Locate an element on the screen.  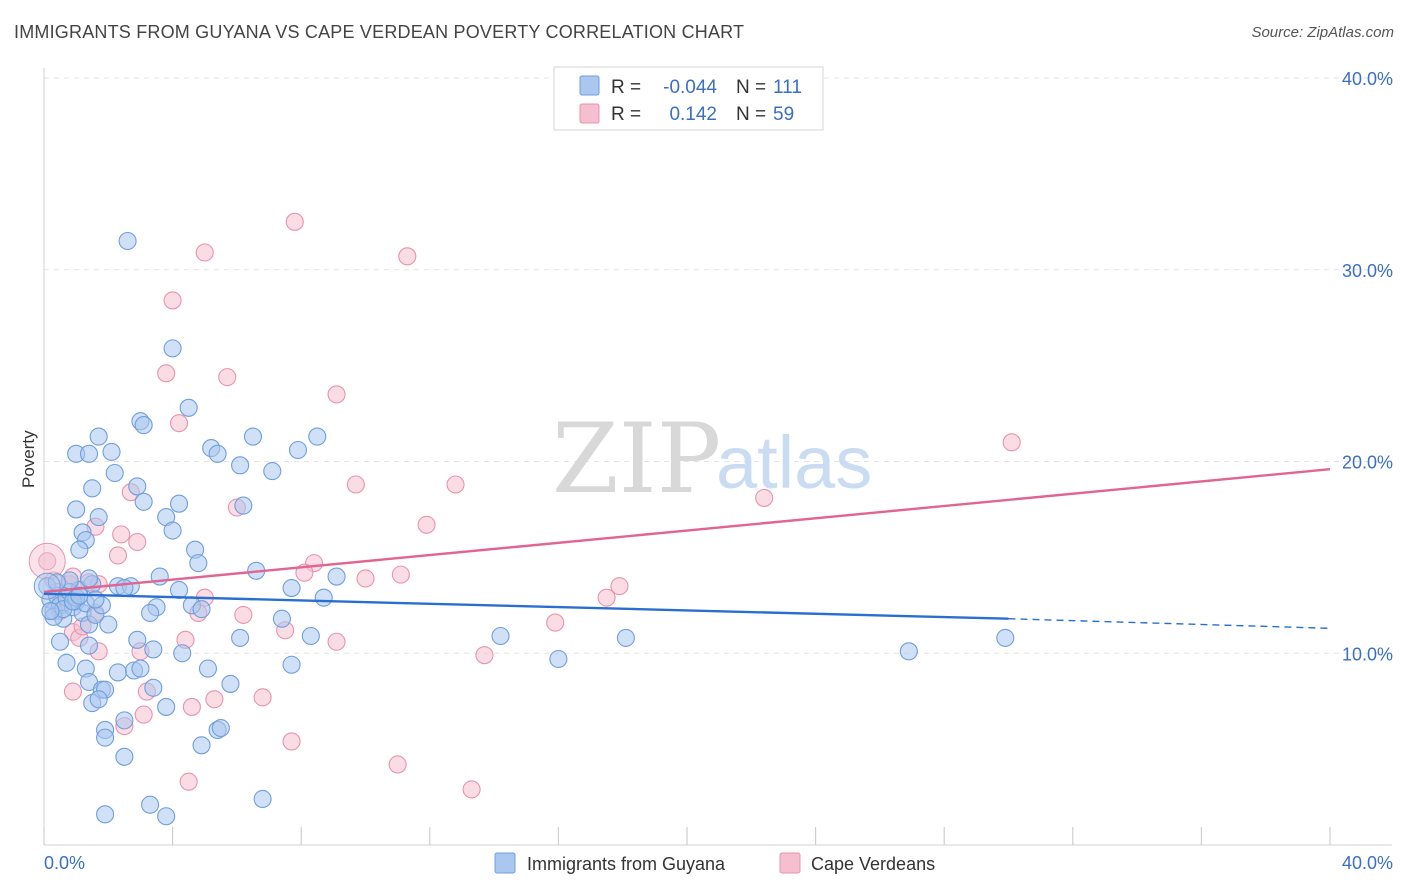
bottom-legend-swatch-capeverde is located at coordinates (790, 863).